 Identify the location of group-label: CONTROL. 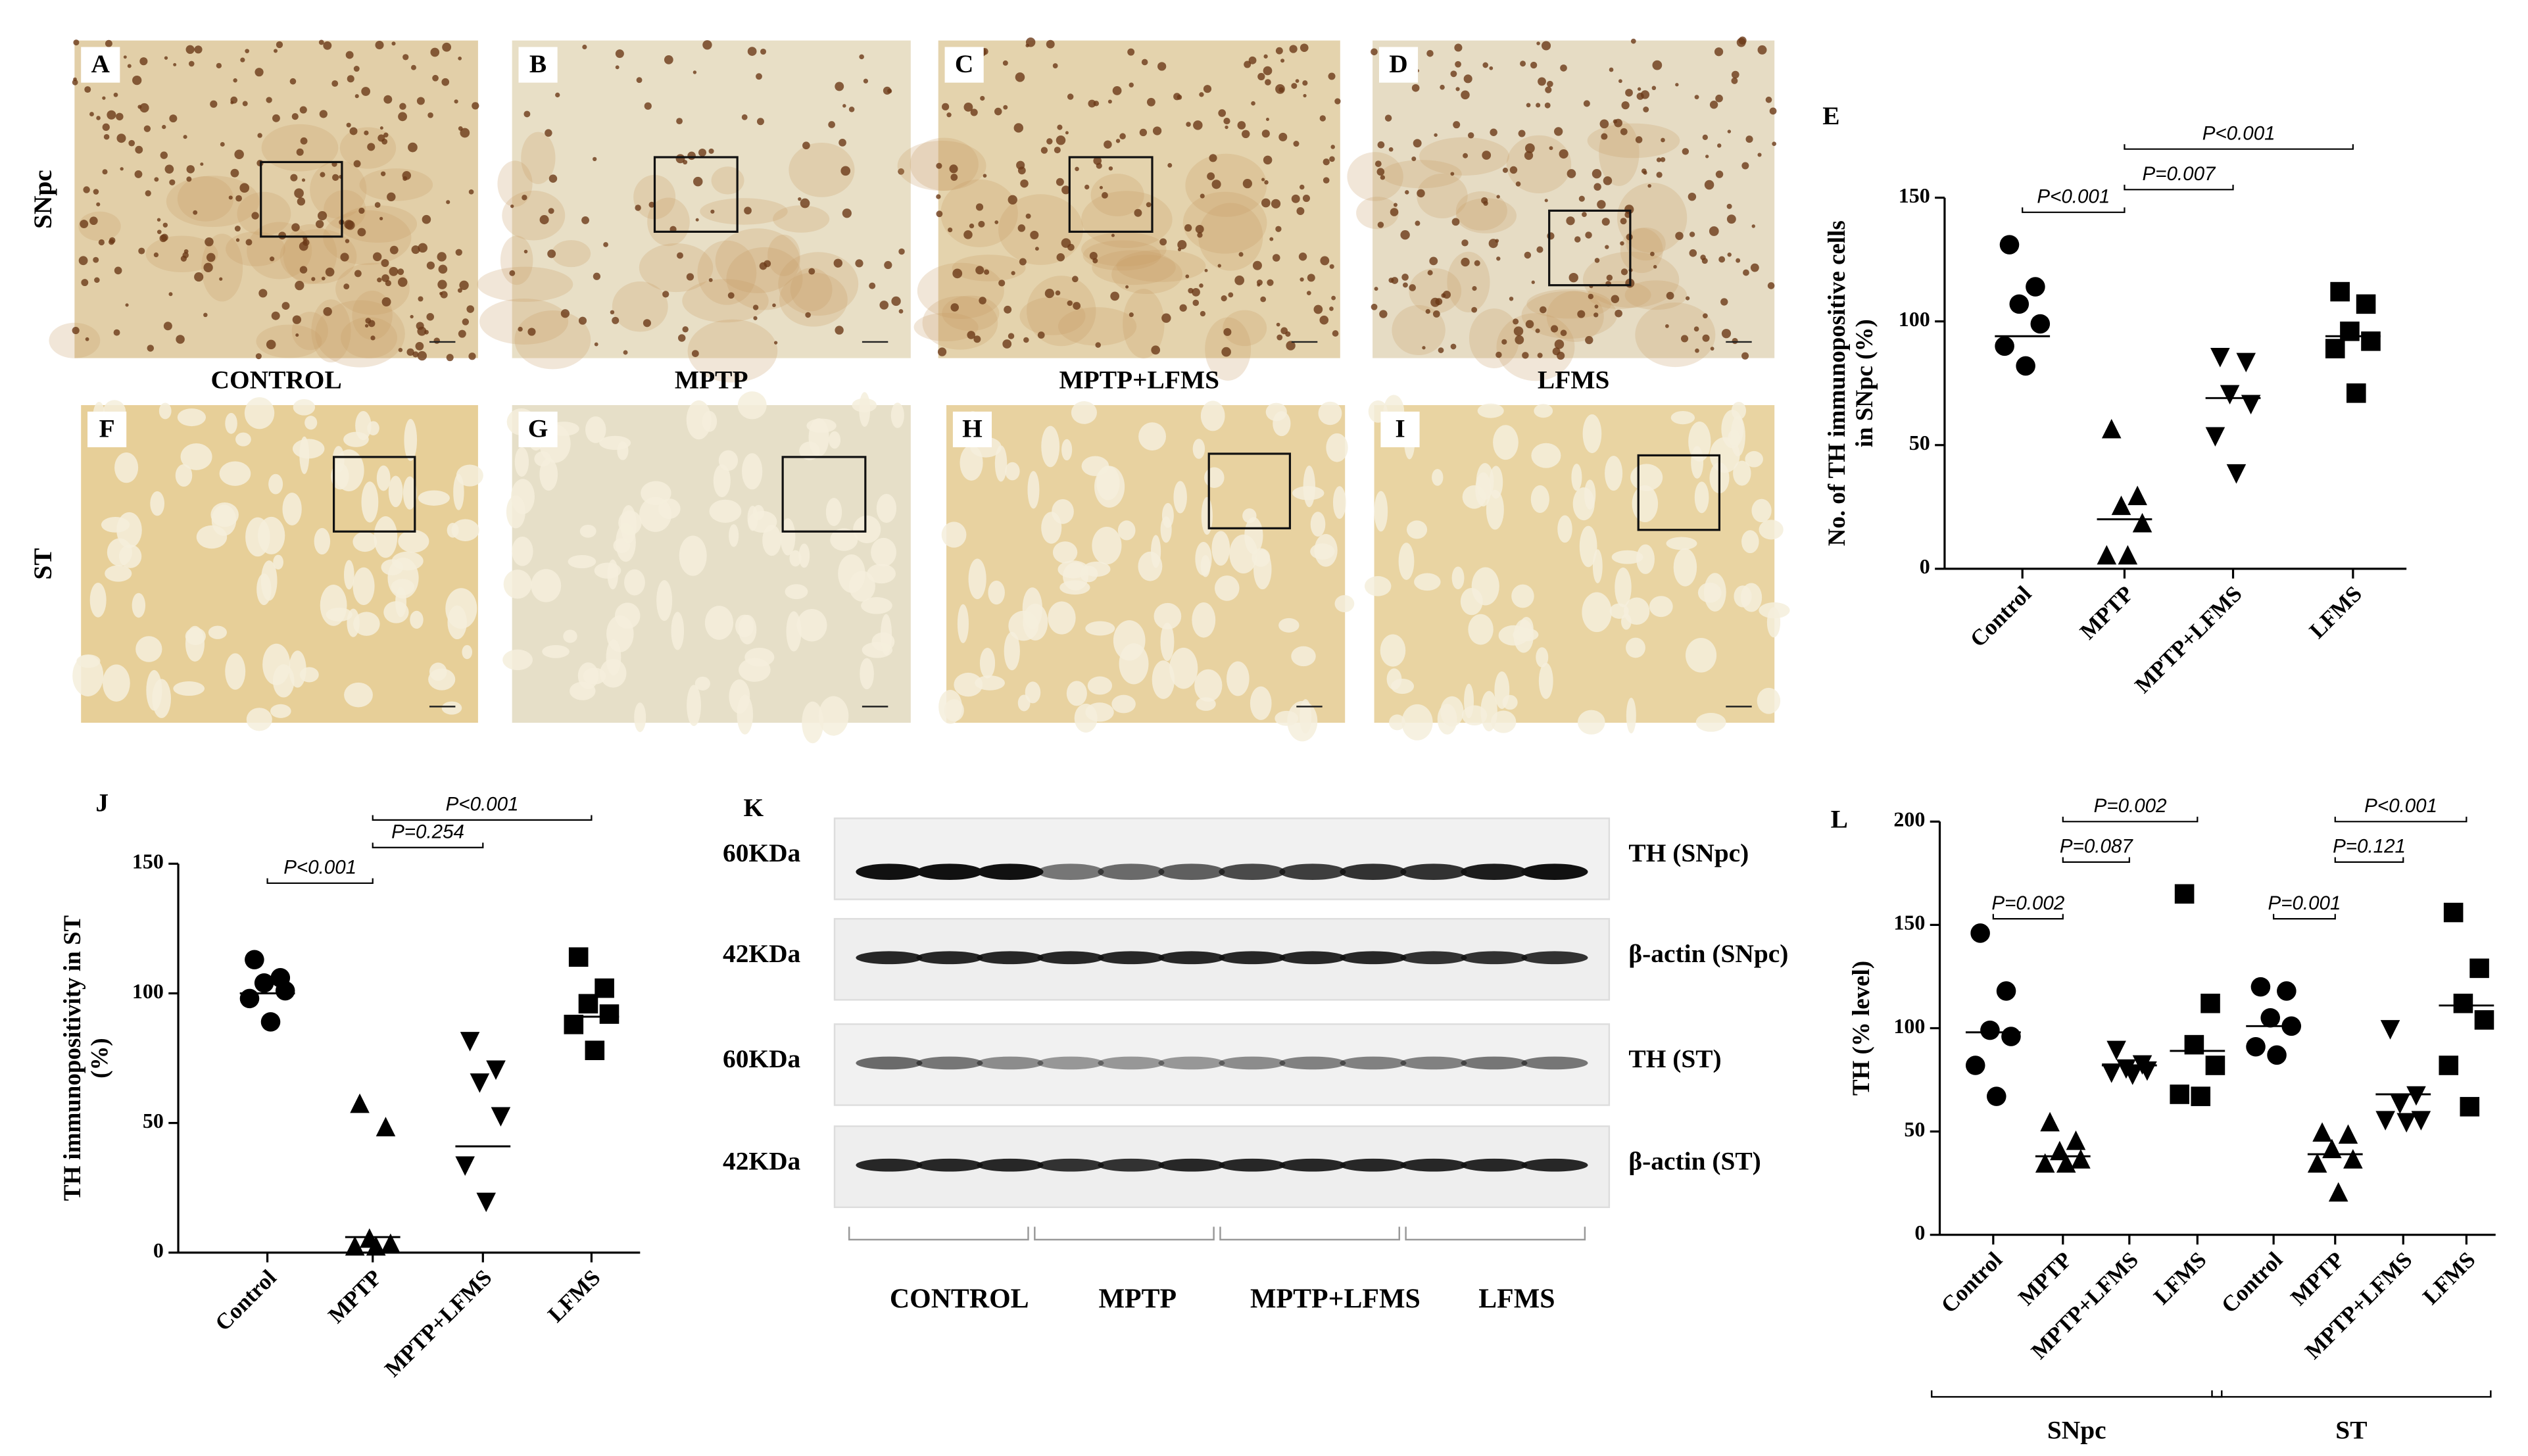
(959, 1299).